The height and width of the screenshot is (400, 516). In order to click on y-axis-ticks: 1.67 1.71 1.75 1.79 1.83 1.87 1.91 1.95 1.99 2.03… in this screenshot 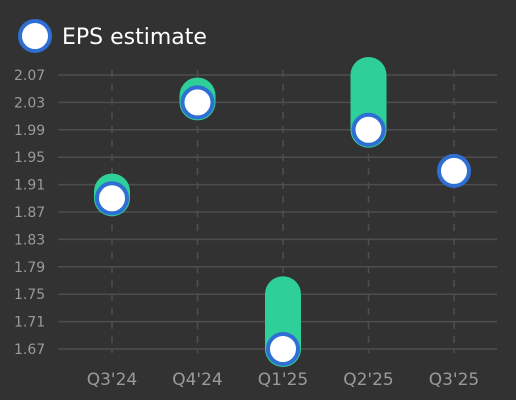, I will do `click(29, 213)`.